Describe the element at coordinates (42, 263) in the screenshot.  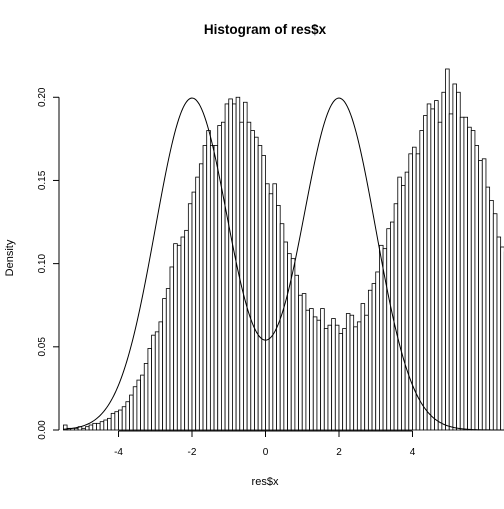
I see `y-tick-label: 0.10` at that location.